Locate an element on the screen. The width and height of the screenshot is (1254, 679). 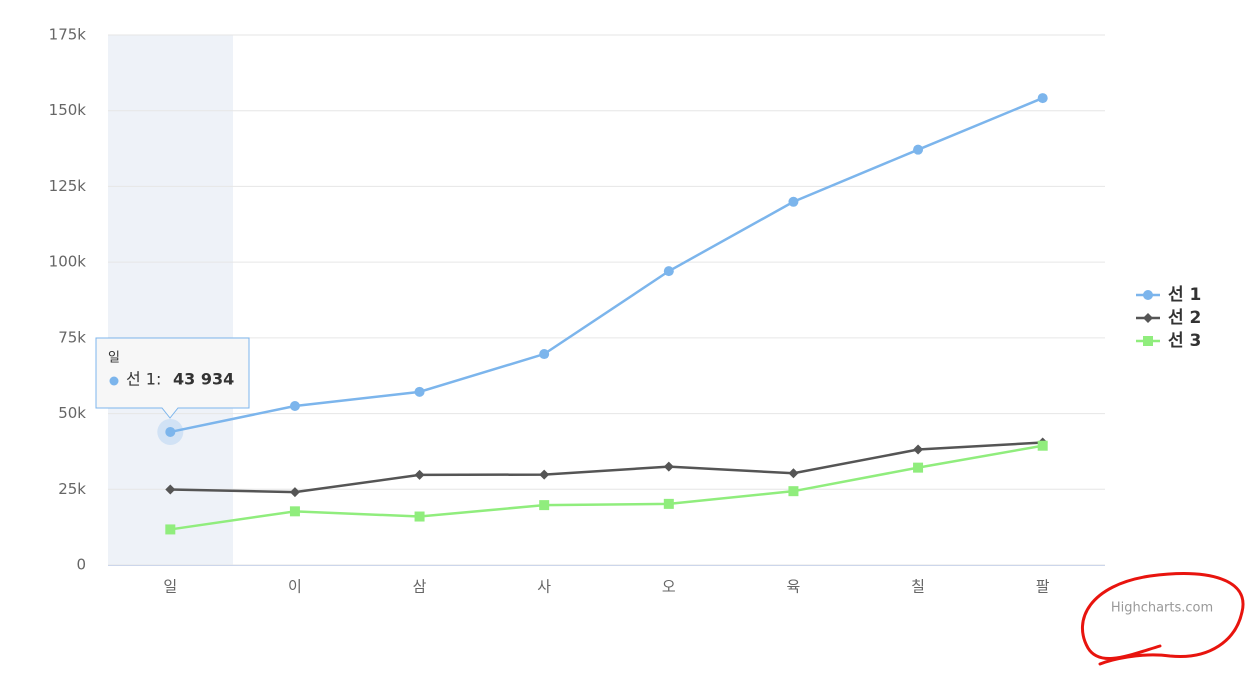
y-tick-label: 150k is located at coordinates (68, 110).